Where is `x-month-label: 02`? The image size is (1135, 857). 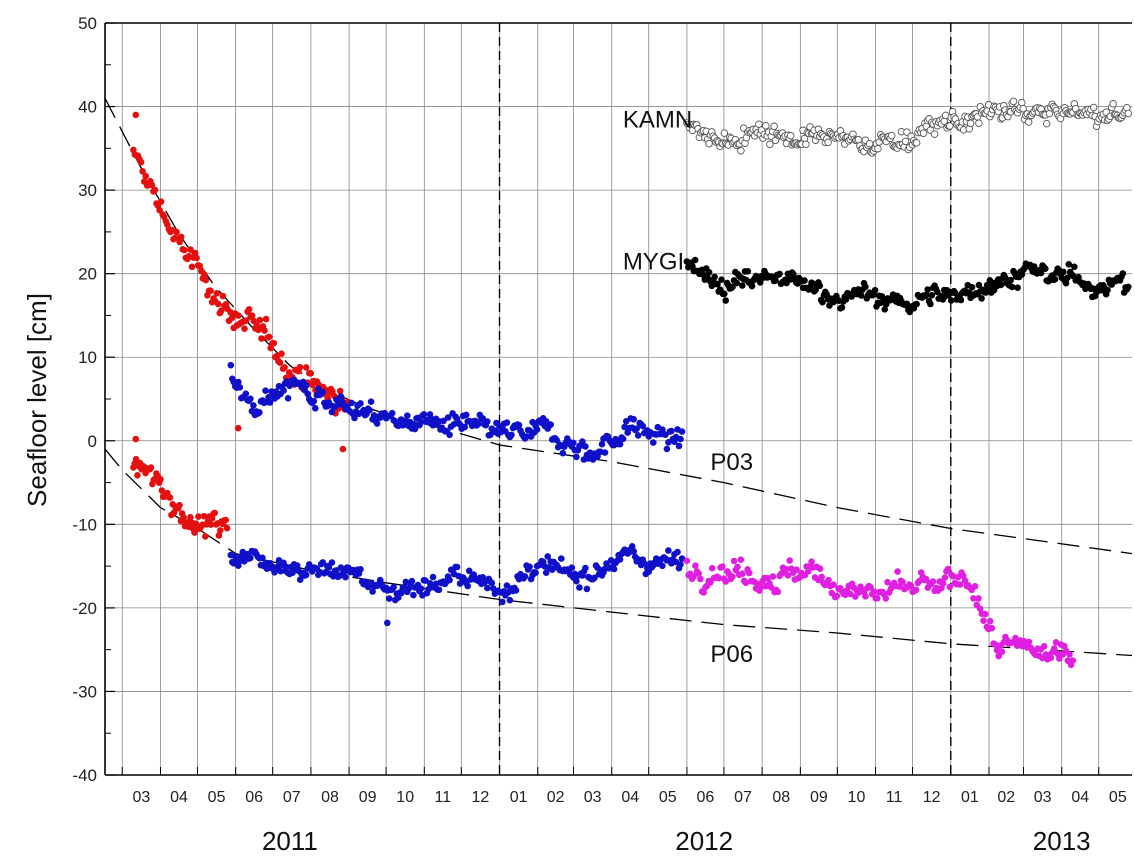
x-month-label: 02 is located at coordinates (556, 797).